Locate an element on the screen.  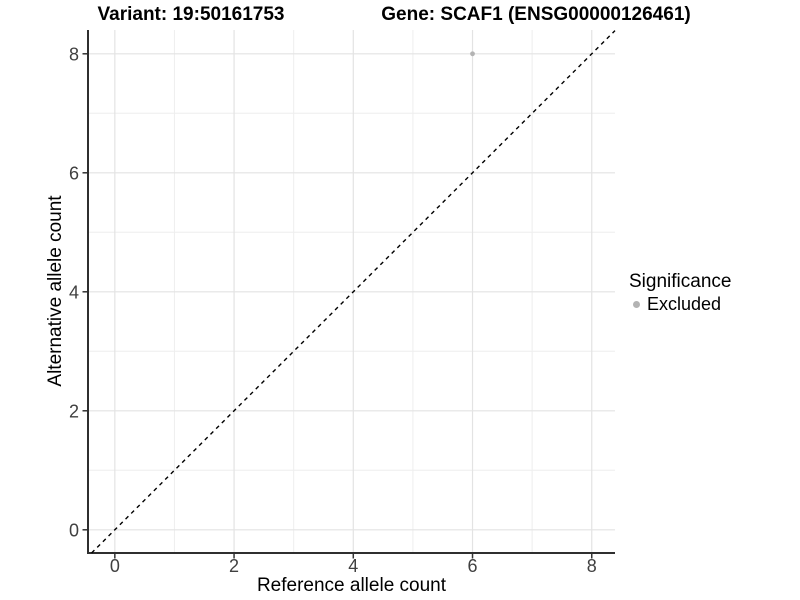
gene-title: Gene: SCAF1 (ENSG00000126461) is located at coordinates (536, 14).